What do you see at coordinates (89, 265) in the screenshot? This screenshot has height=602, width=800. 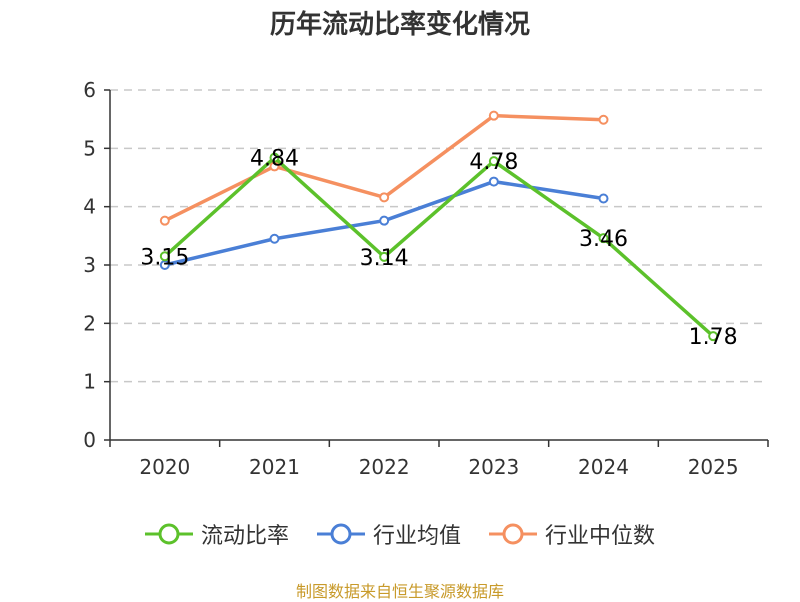 I see `y-tick-label: 3` at bounding box center [89, 265].